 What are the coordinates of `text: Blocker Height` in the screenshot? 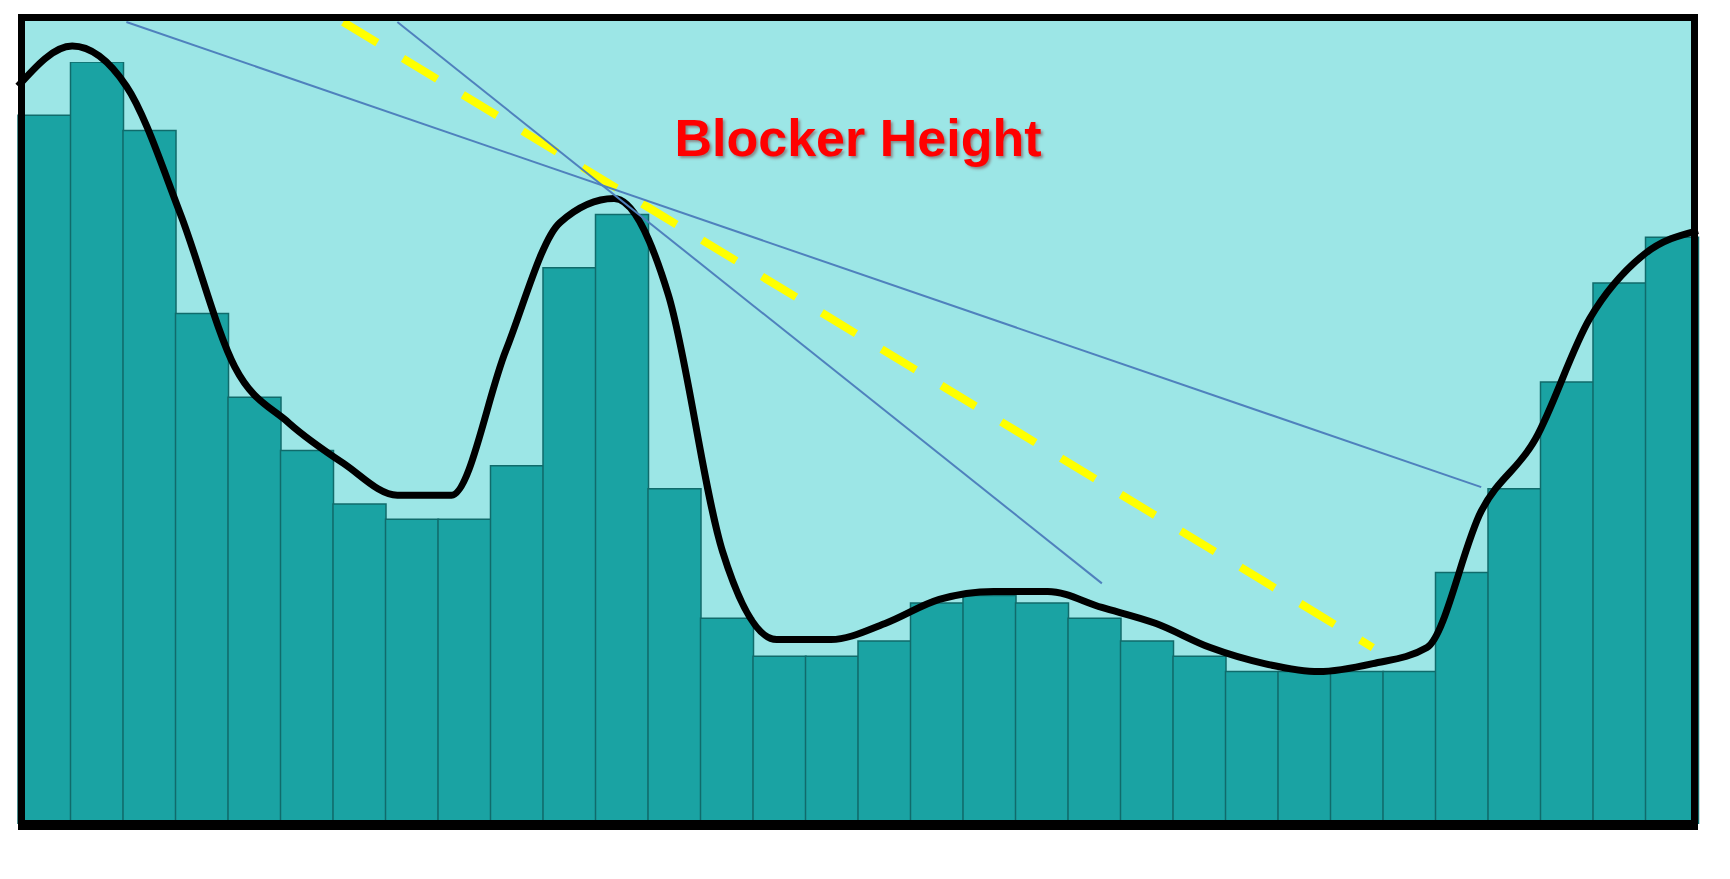 It's located at (858, 138).